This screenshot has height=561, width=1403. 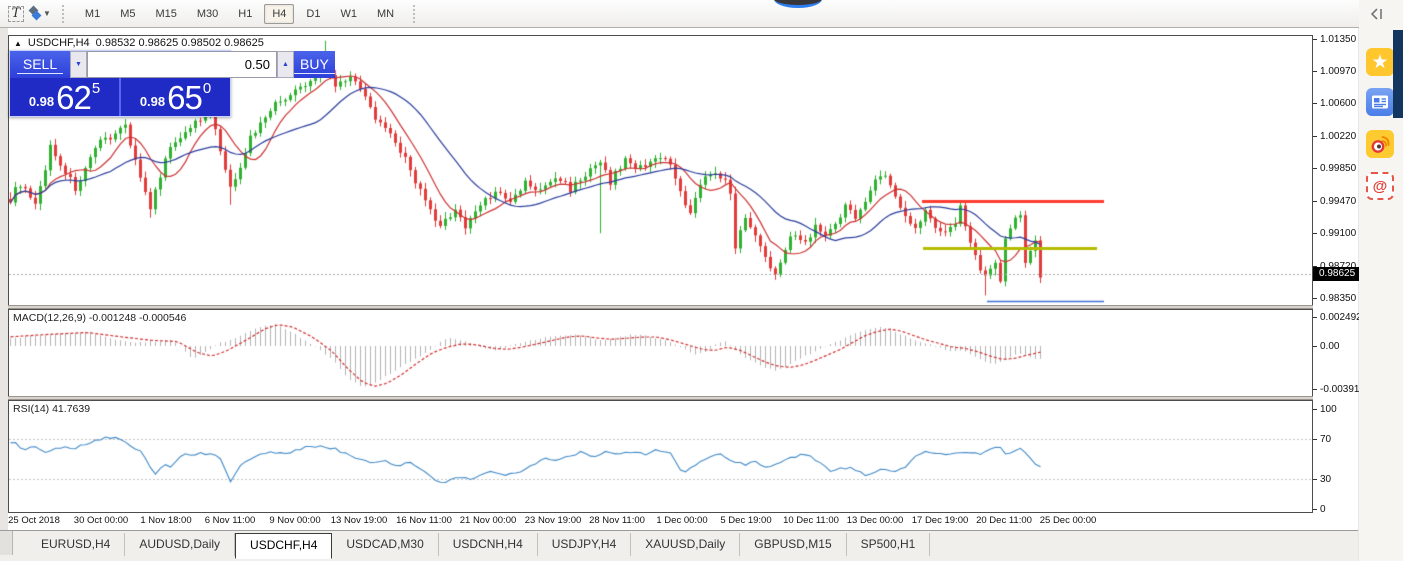 I want to click on time-axis-label: 6 Nov 11:00, so click(x=230, y=520).